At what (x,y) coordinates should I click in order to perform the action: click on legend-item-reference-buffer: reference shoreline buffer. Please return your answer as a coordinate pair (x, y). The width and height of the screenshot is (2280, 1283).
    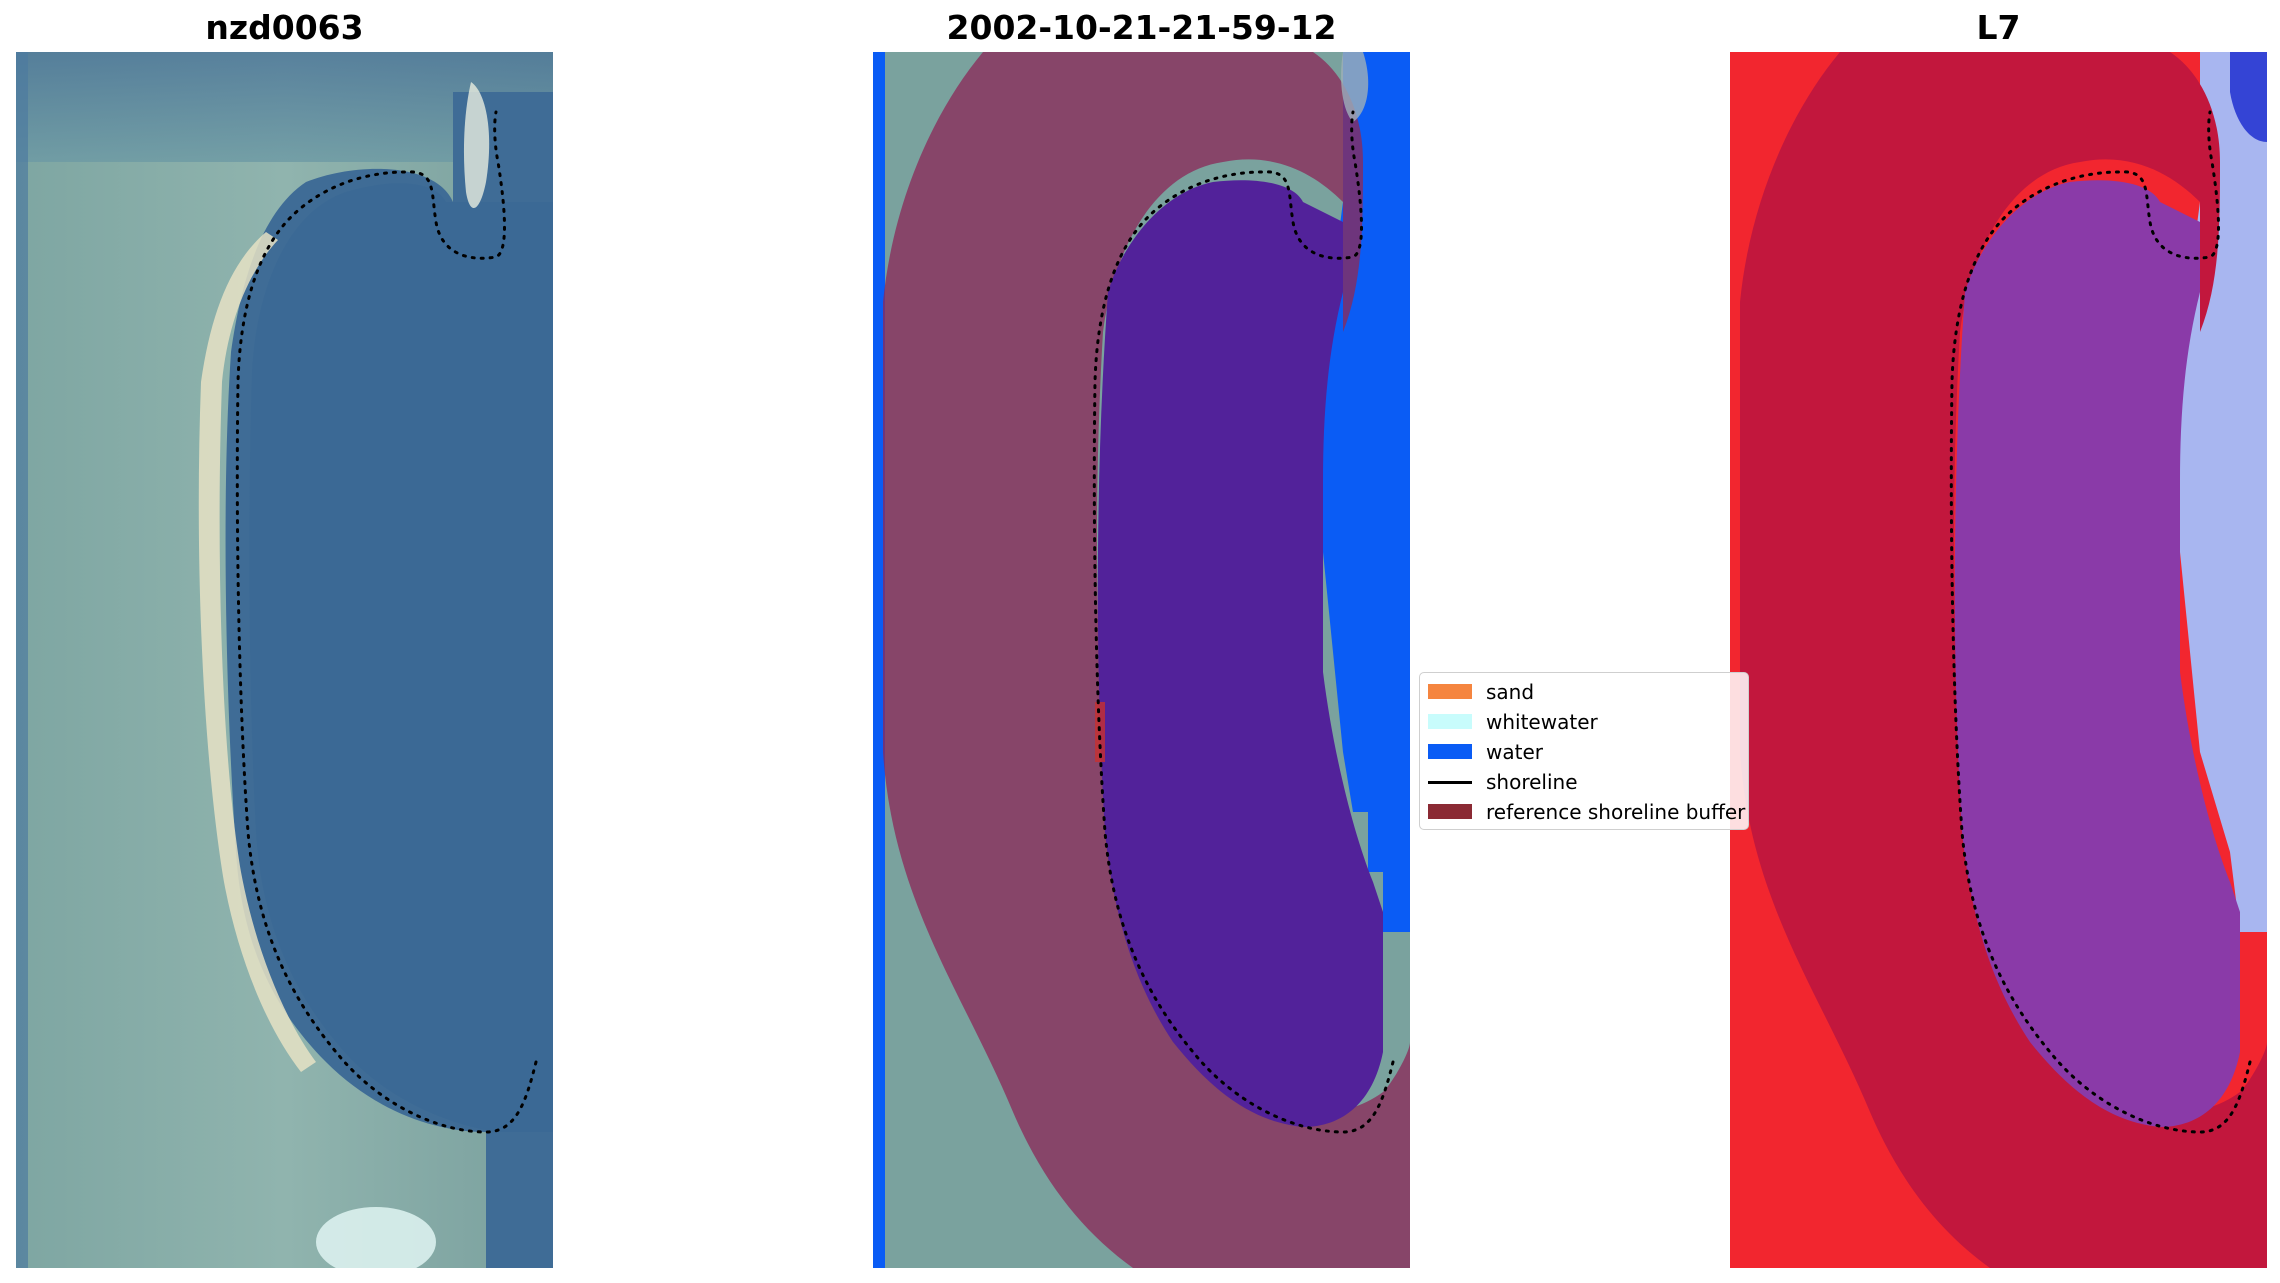
    Looking at the image, I should click on (1584, 812).